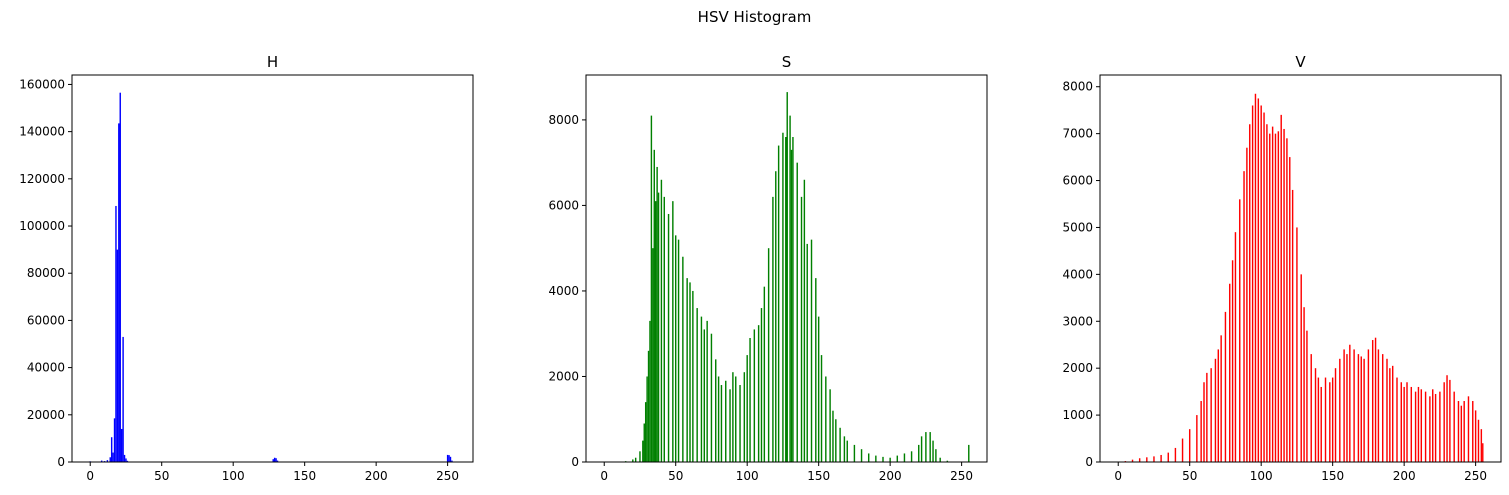  Describe the element at coordinates (1077, 321) in the screenshot. I see `y-tick-label-v-3000: 3000` at that location.